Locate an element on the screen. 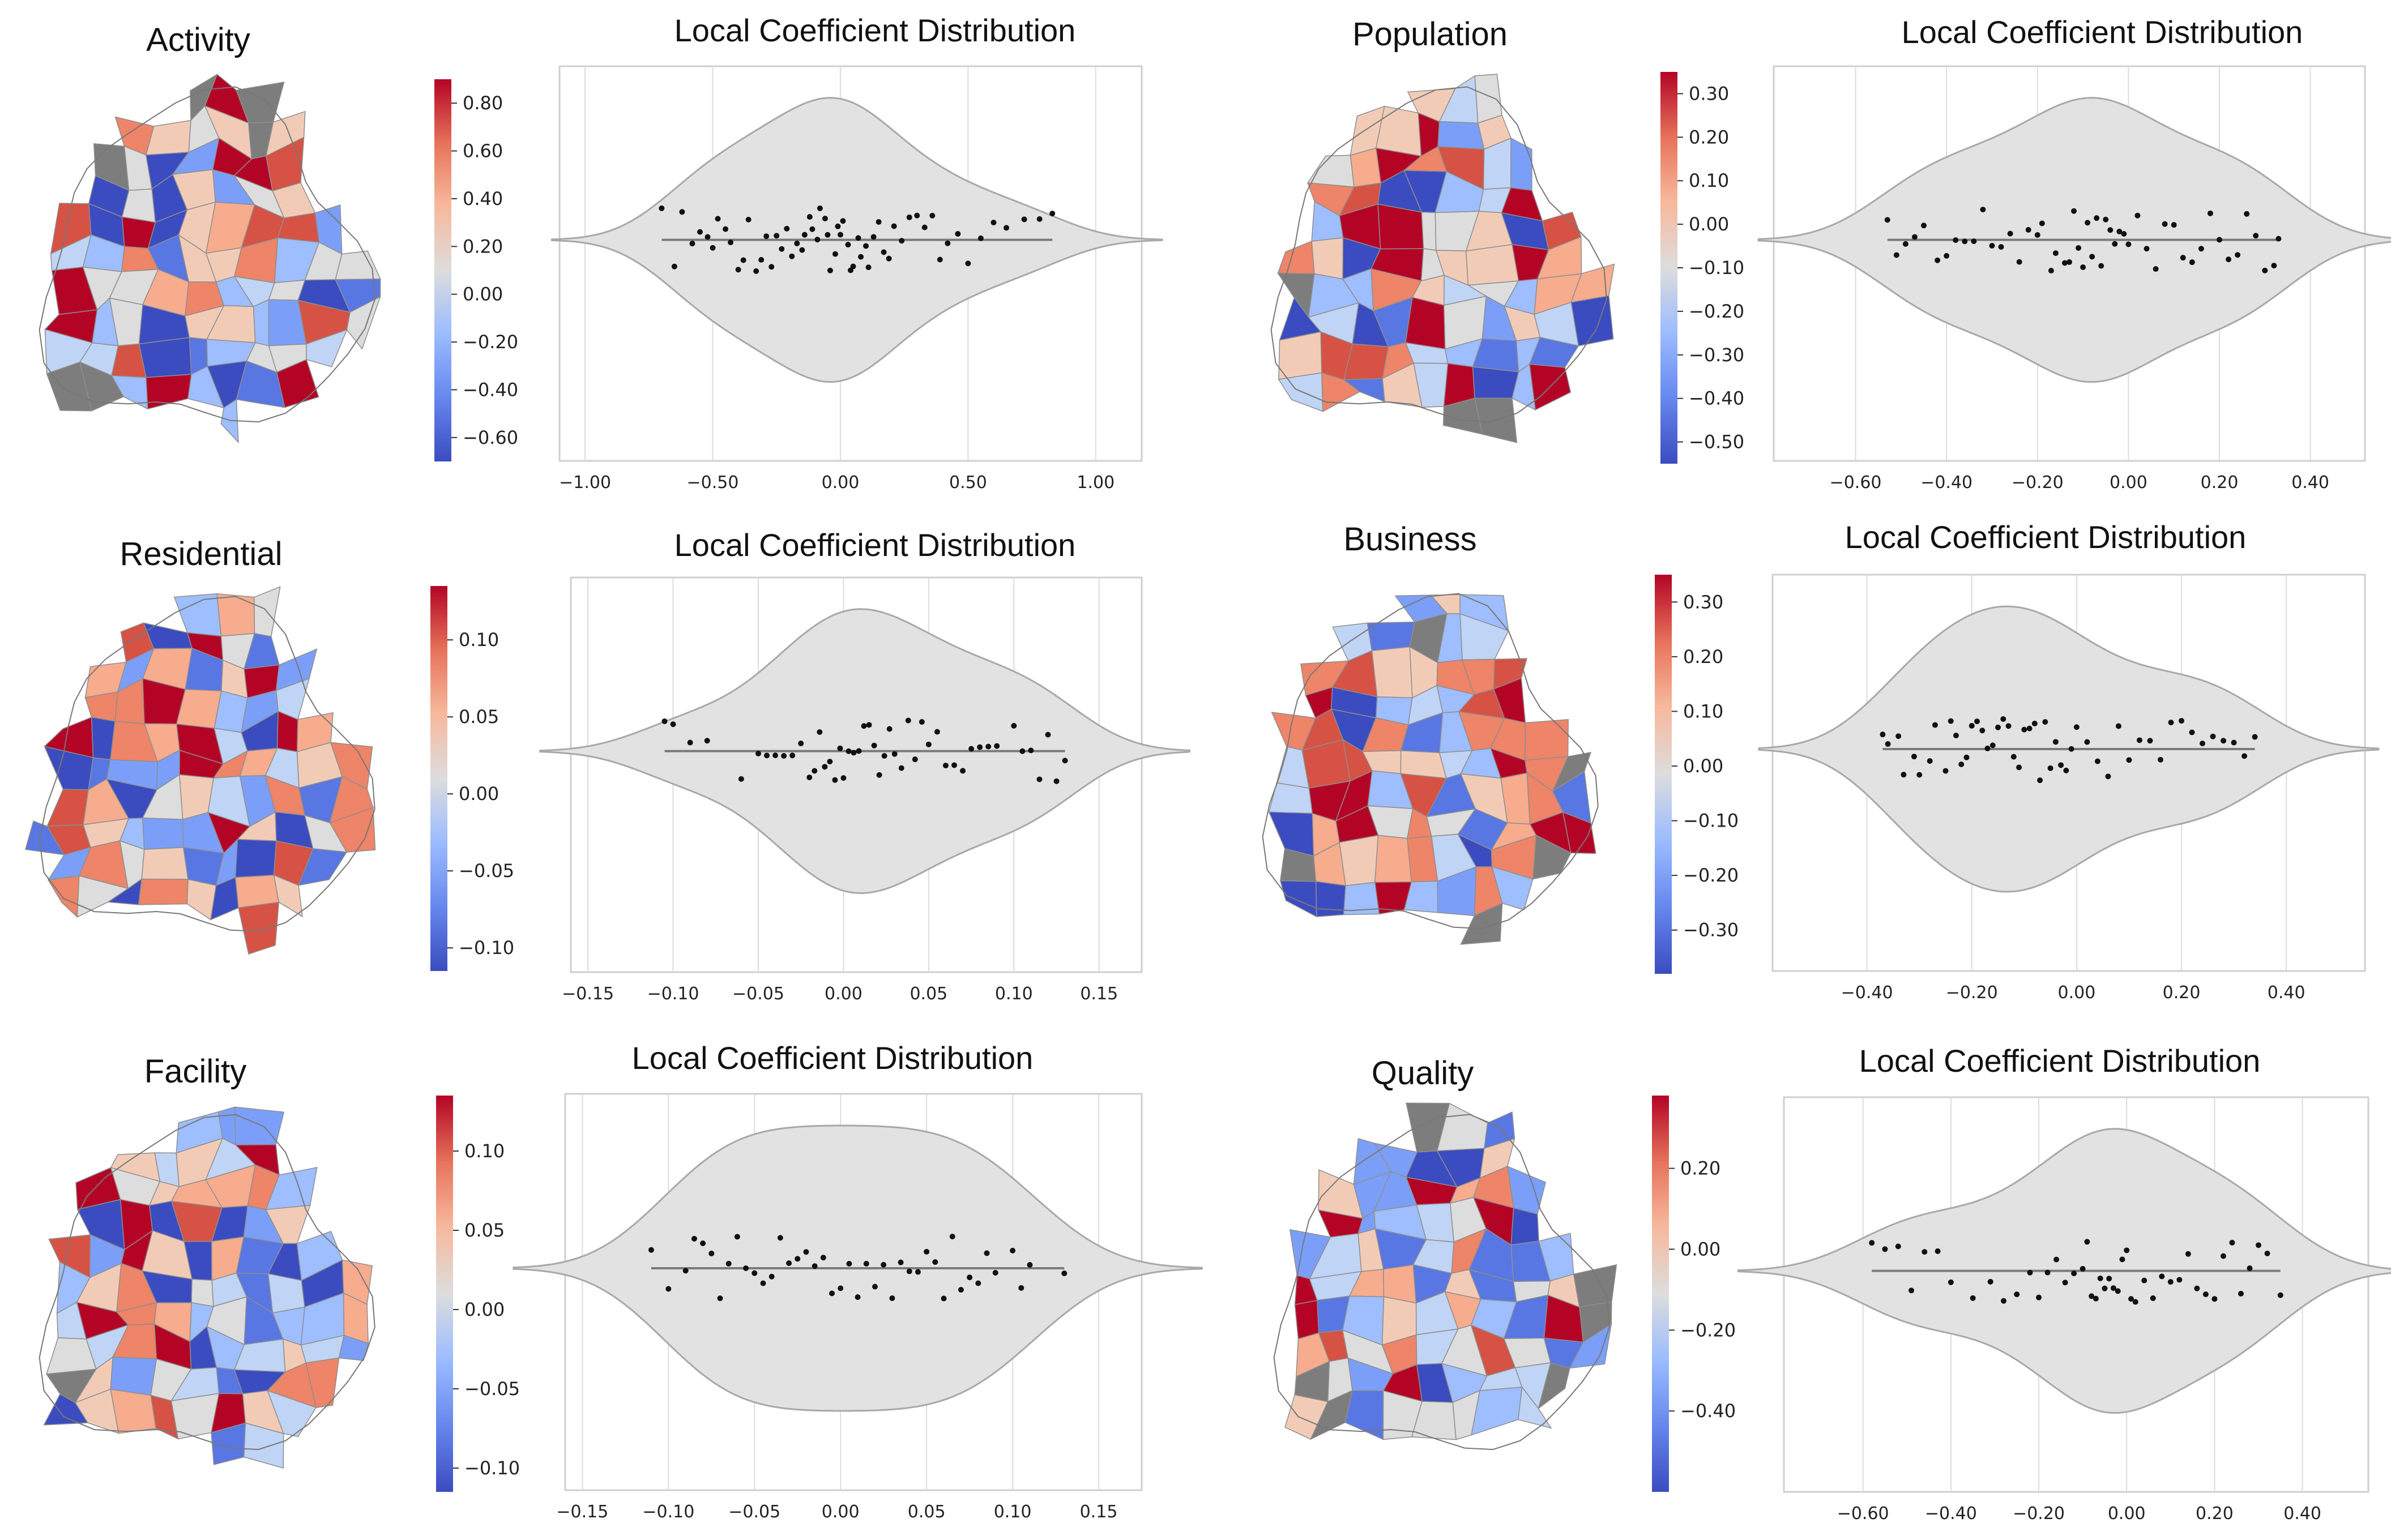 This screenshot has width=2391, height=1540. x-tick-label: 0.15 is located at coordinates (1099, 1512).